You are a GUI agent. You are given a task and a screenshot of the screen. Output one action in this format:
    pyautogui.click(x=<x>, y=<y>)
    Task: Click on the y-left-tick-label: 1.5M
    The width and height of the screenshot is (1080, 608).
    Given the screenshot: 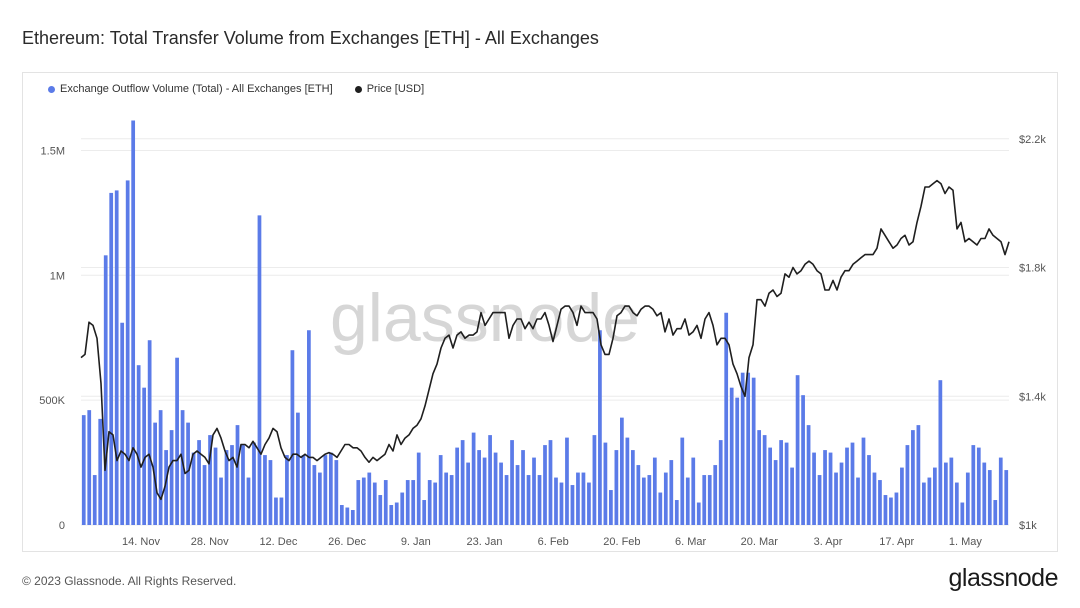 What is the action you would take?
    pyautogui.click(x=53, y=151)
    